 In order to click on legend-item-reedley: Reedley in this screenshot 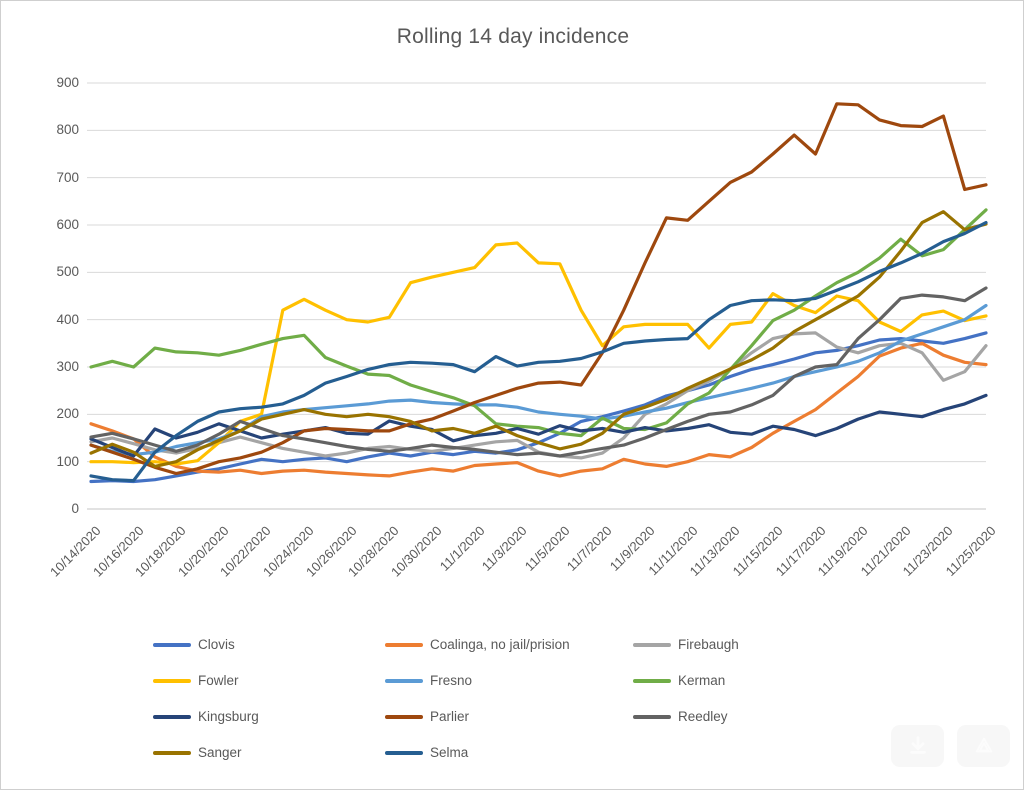, I will do `click(753, 716)`.